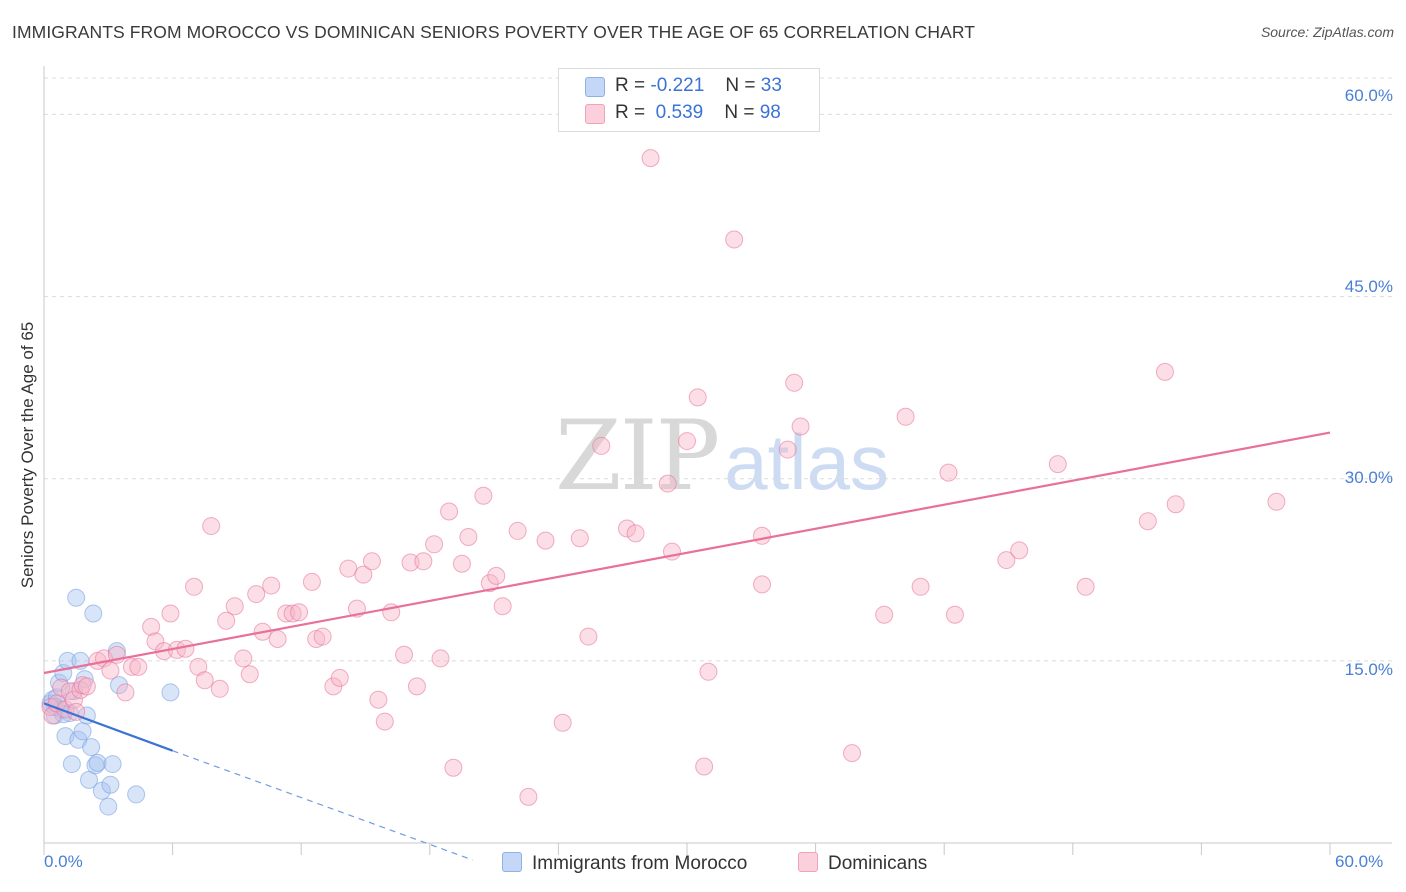 This screenshot has height=892, width=1406. Describe the element at coordinates (740, 85) in the screenshot. I see `stats-n-label: N =` at that location.